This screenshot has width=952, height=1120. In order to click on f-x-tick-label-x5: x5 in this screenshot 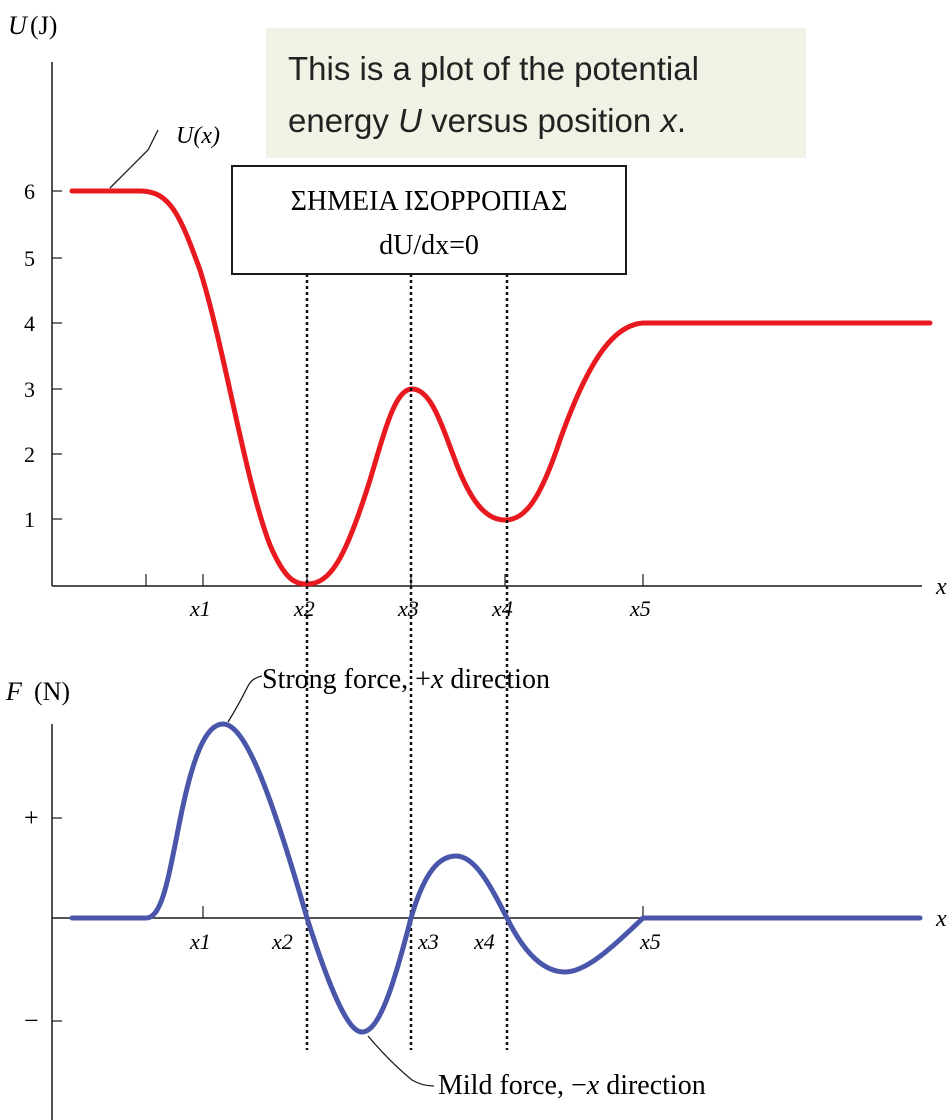, I will do `click(650, 941)`.